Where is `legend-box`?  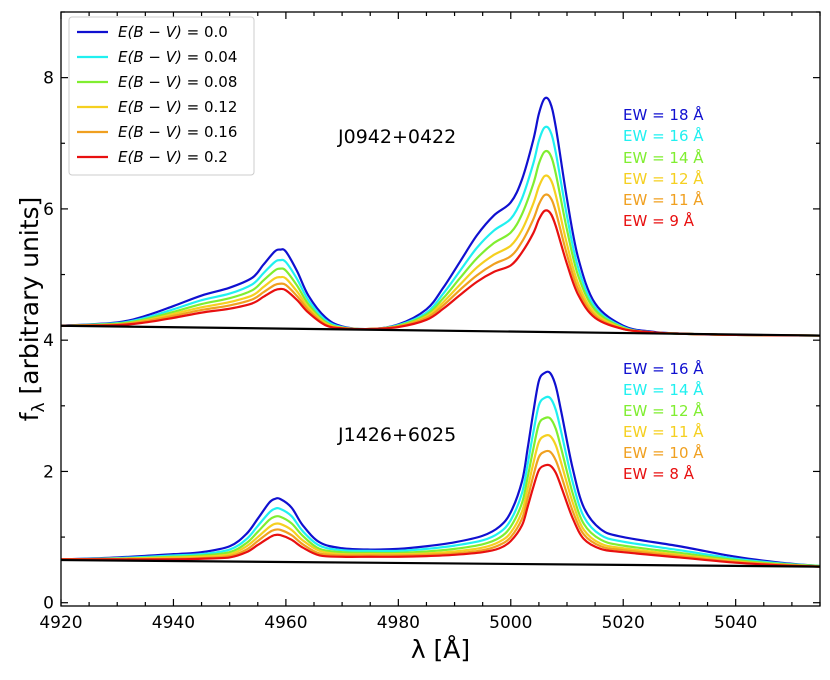 legend-box is located at coordinates (161, 96).